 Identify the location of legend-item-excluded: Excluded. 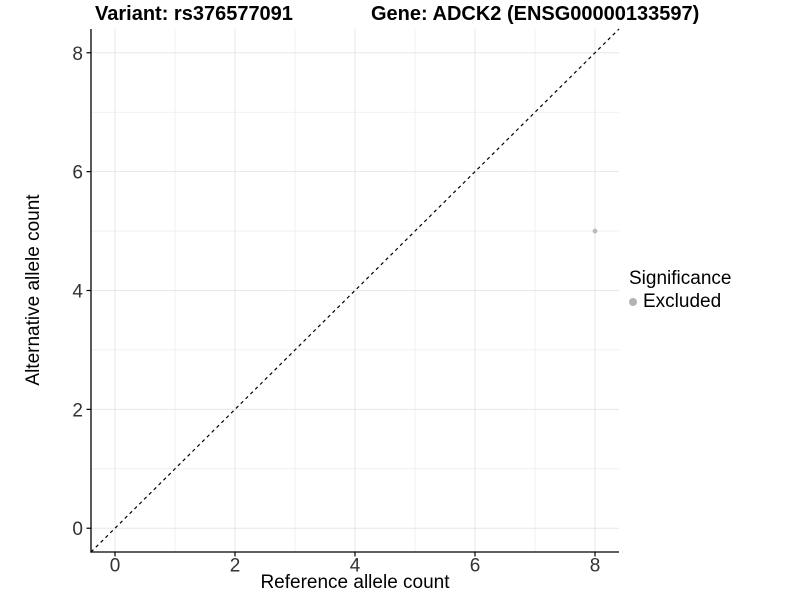
(680, 302).